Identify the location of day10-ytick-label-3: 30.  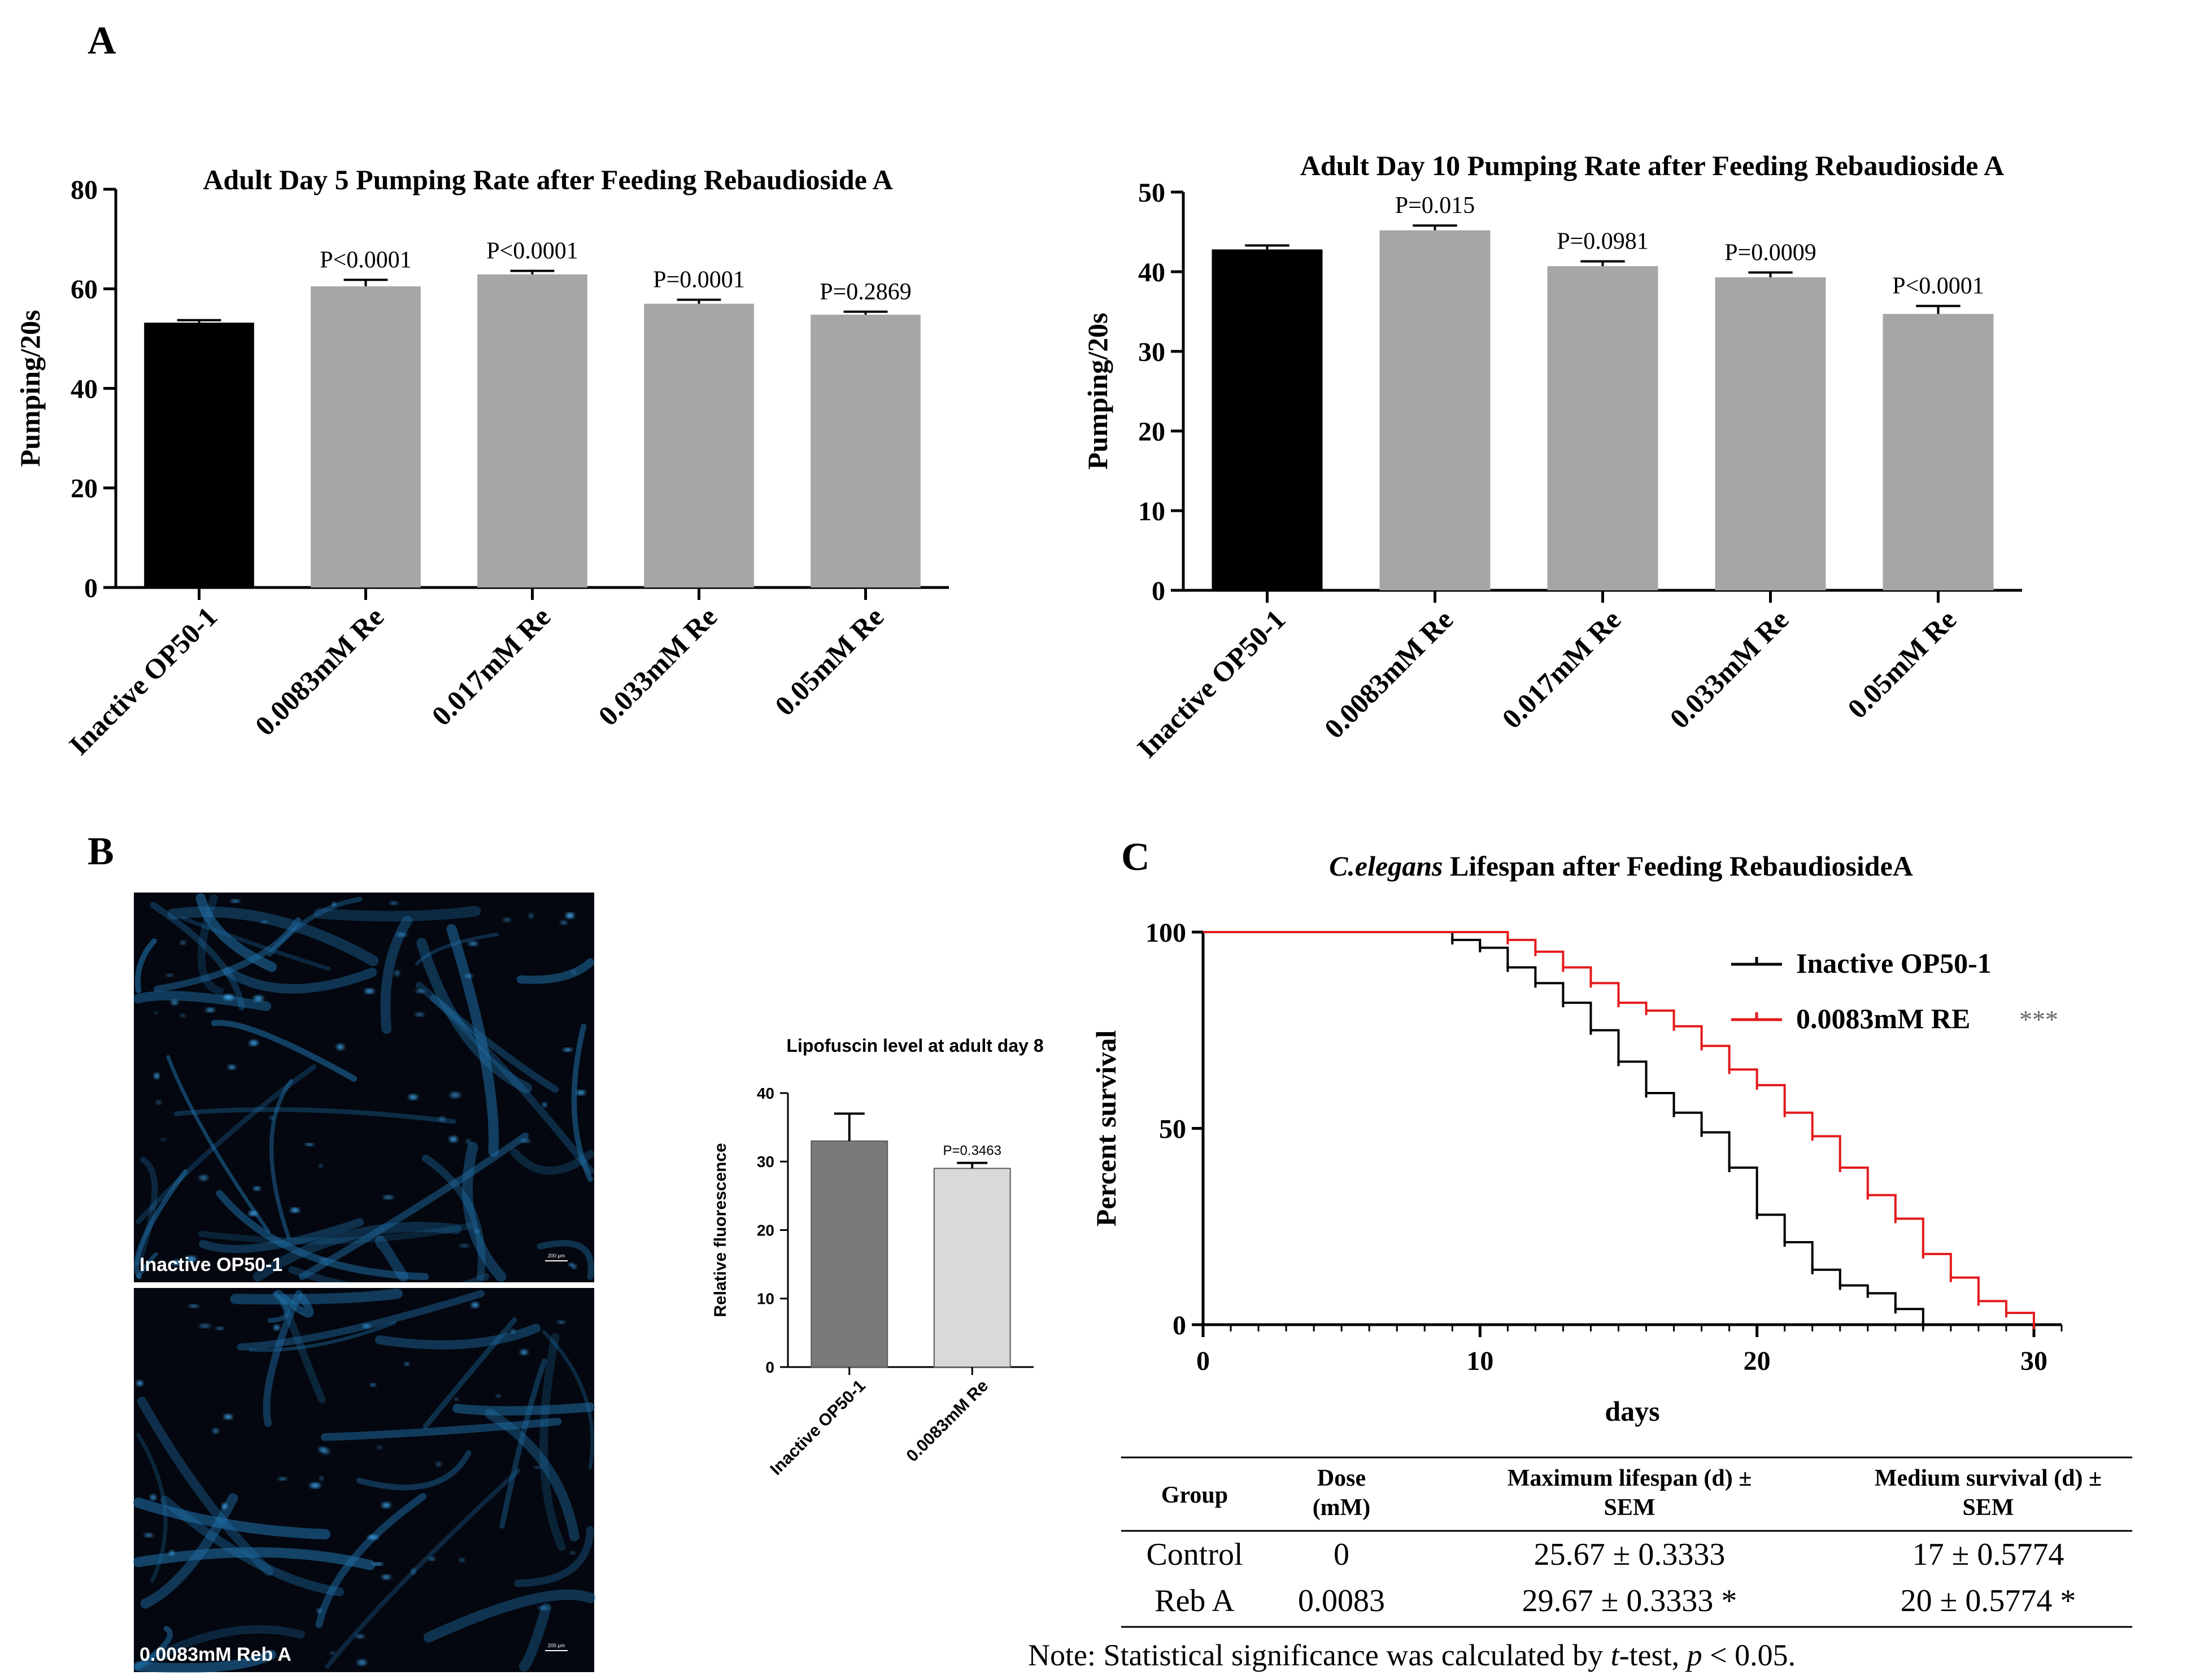
(1151, 352).